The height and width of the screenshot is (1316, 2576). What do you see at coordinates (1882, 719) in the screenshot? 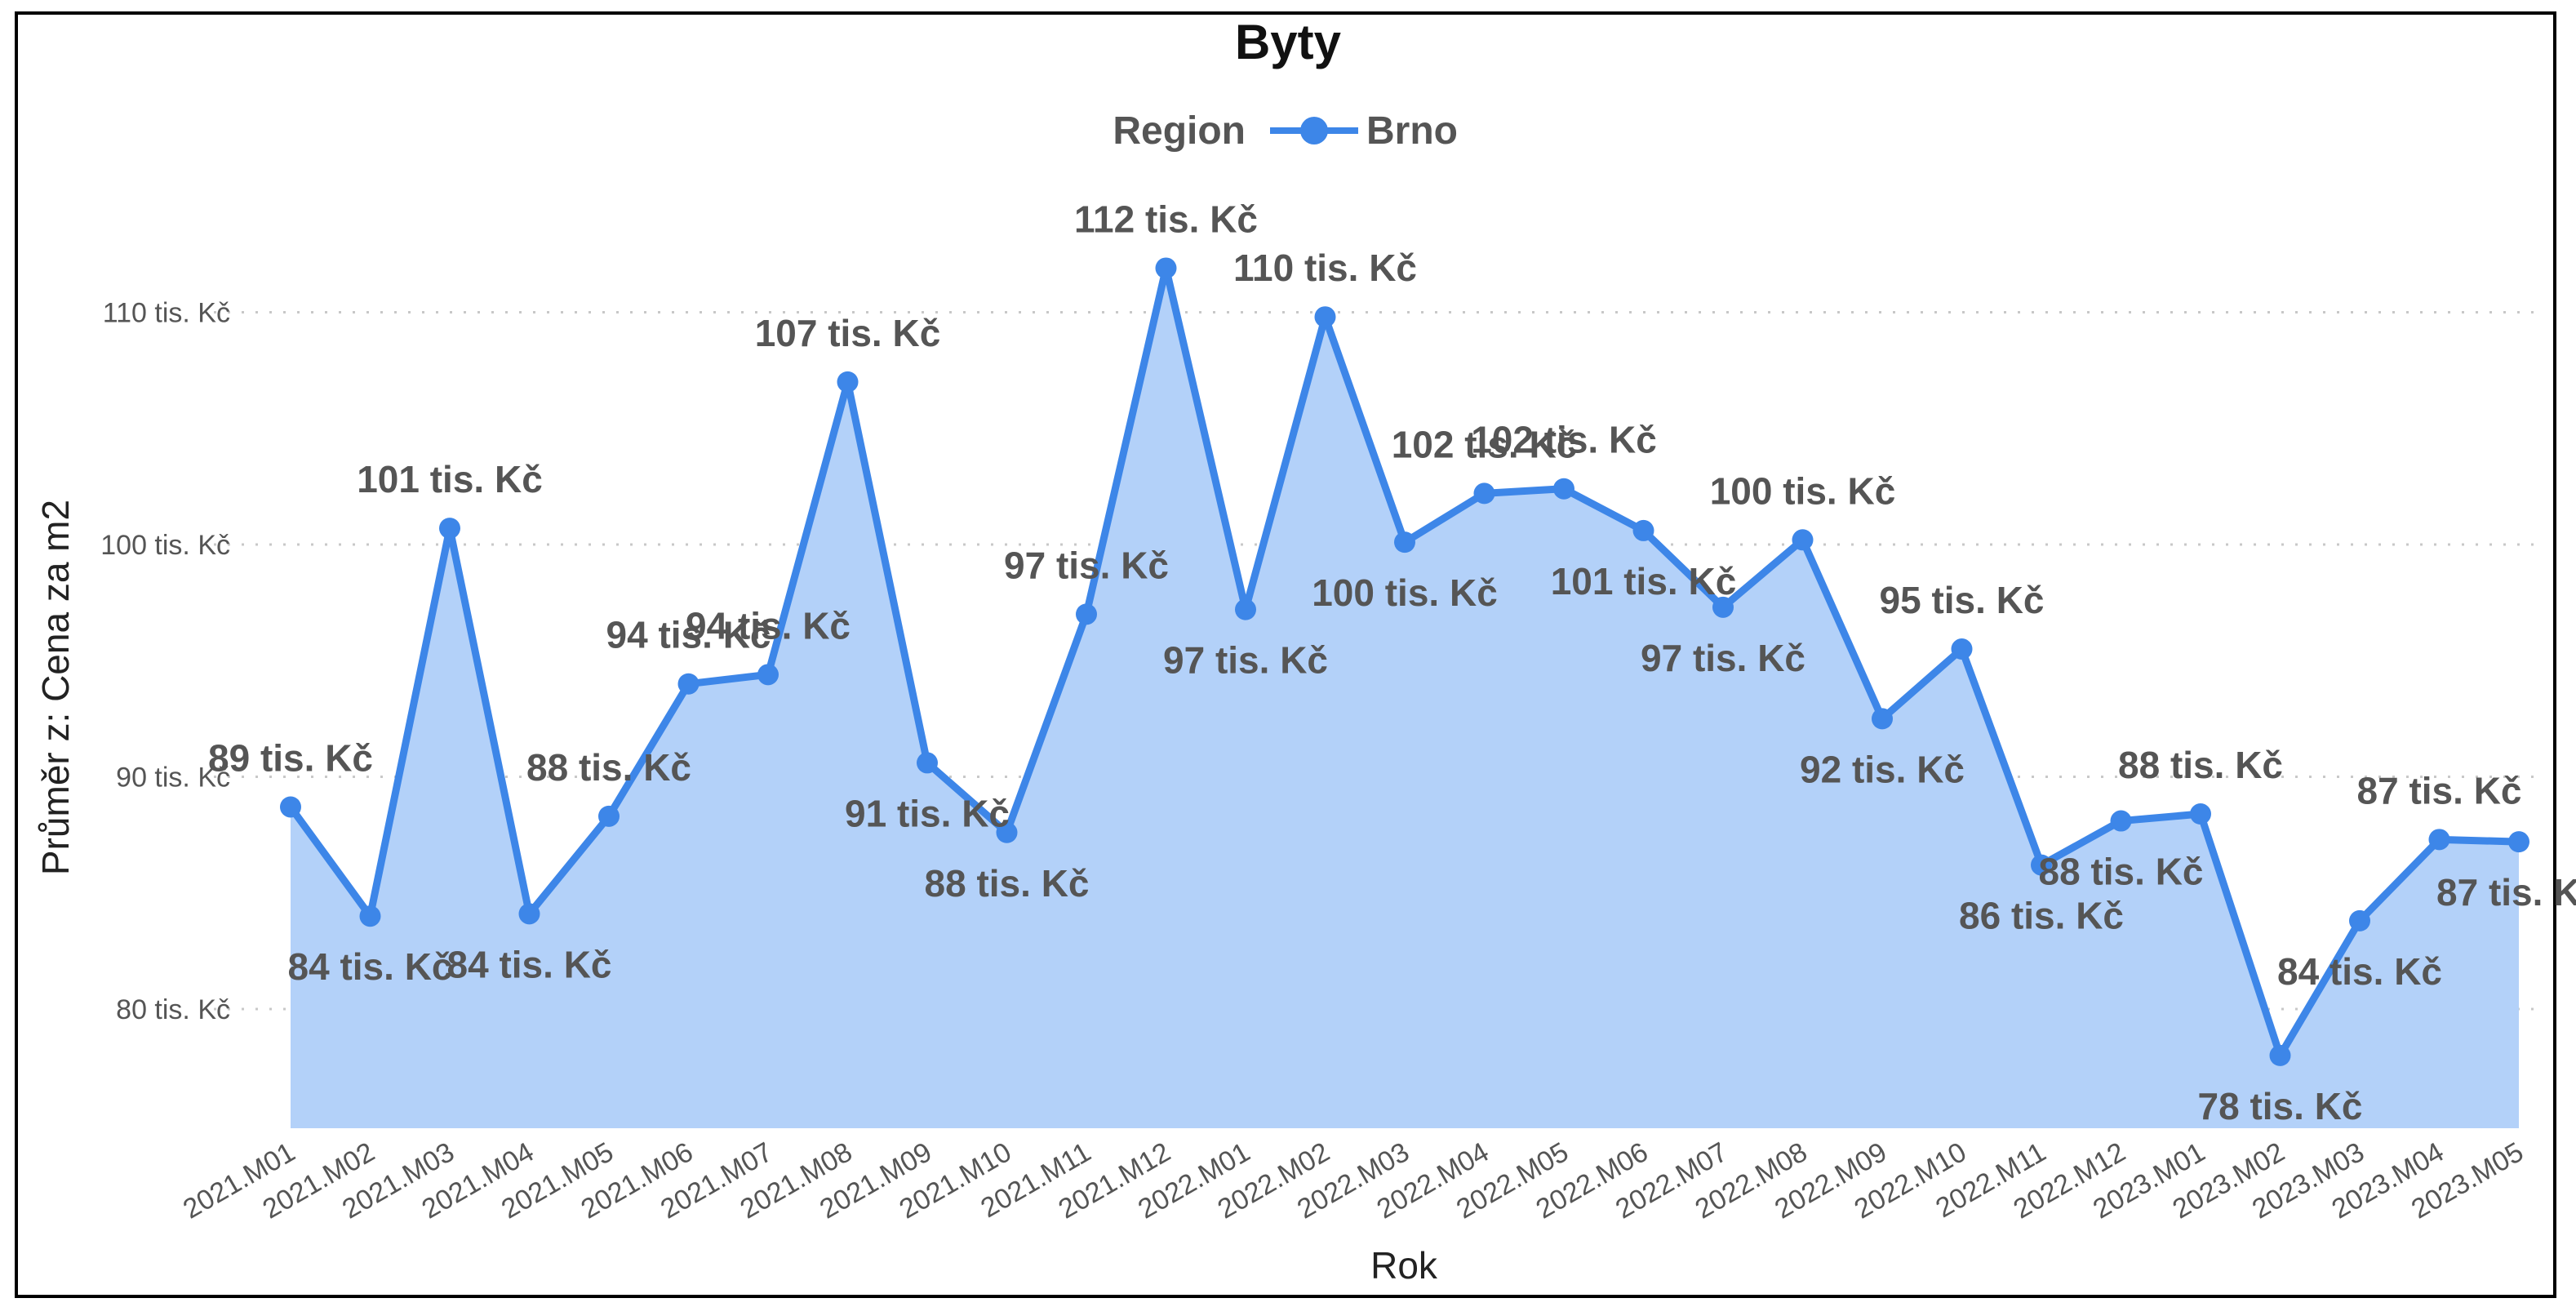
I see `data-point-2022.M09` at bounding box center [1882, 719].